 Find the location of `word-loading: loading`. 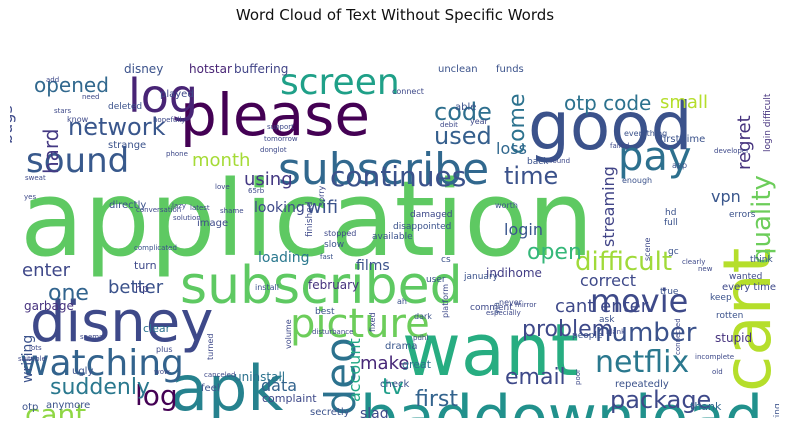

word-loading: loading is located at coordinates (284, 258).